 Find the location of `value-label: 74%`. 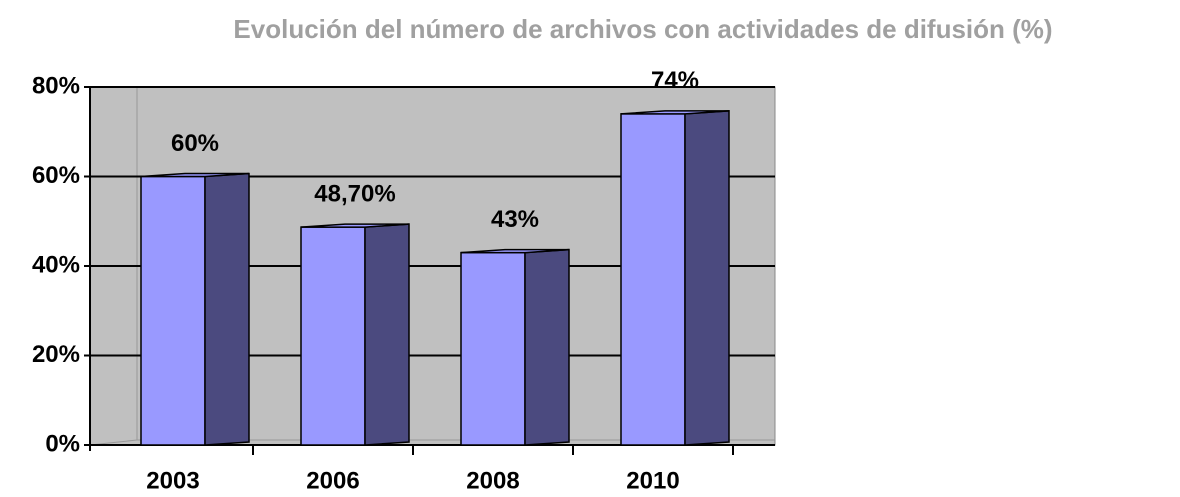

value-label: 74% is located at coordinates (675, 80).